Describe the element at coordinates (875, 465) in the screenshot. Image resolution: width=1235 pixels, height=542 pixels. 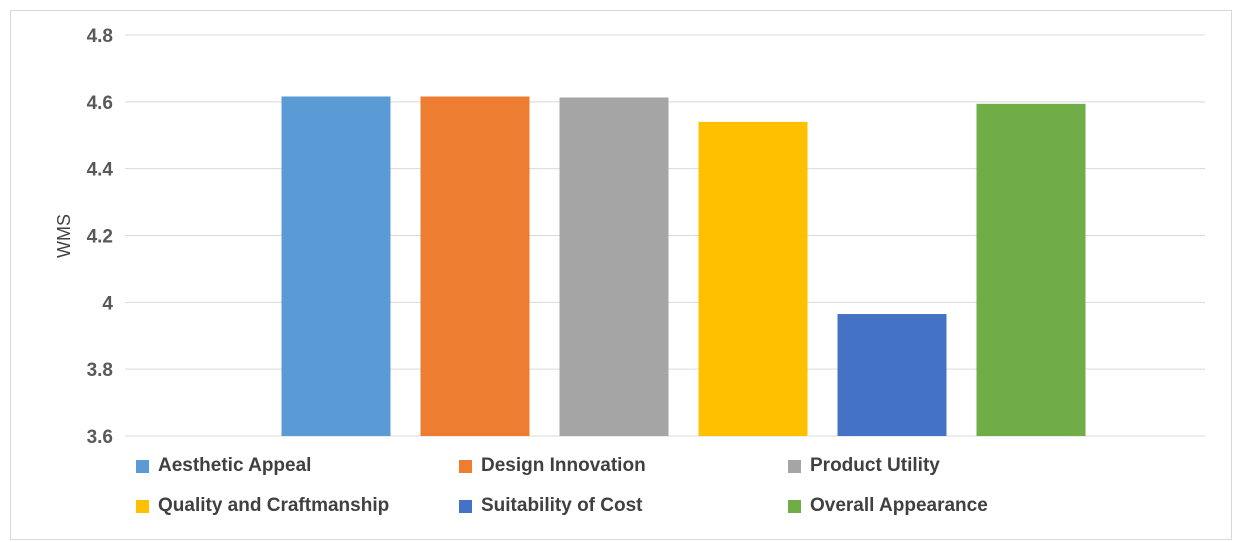
I see `legend-label: Product Utility` at that location.